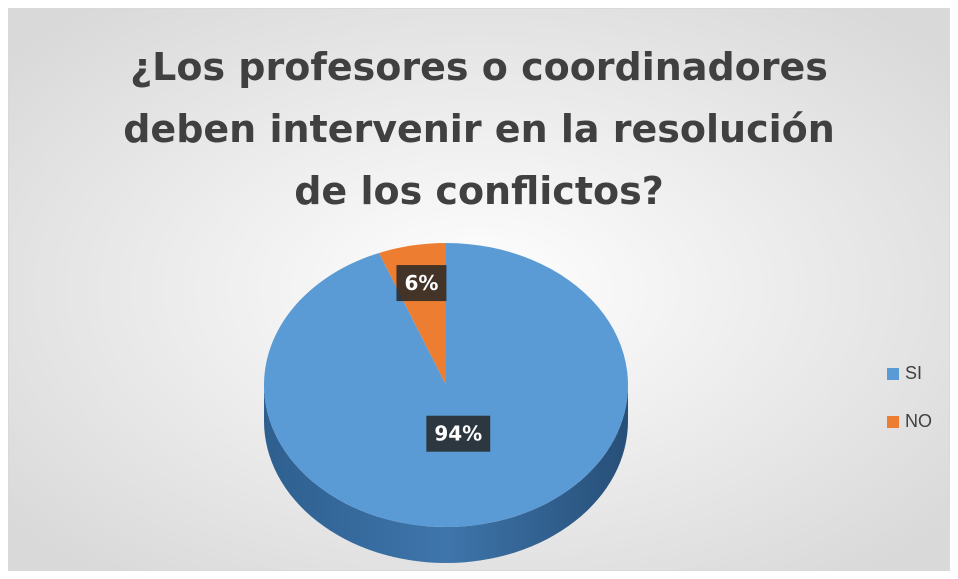 Image resolution: width=958 pixels, height=579 pixels. What do you see at coordinates (918, 421) in the screenshot?
I see `legend-label: NO` at bounding box center [918, 421].